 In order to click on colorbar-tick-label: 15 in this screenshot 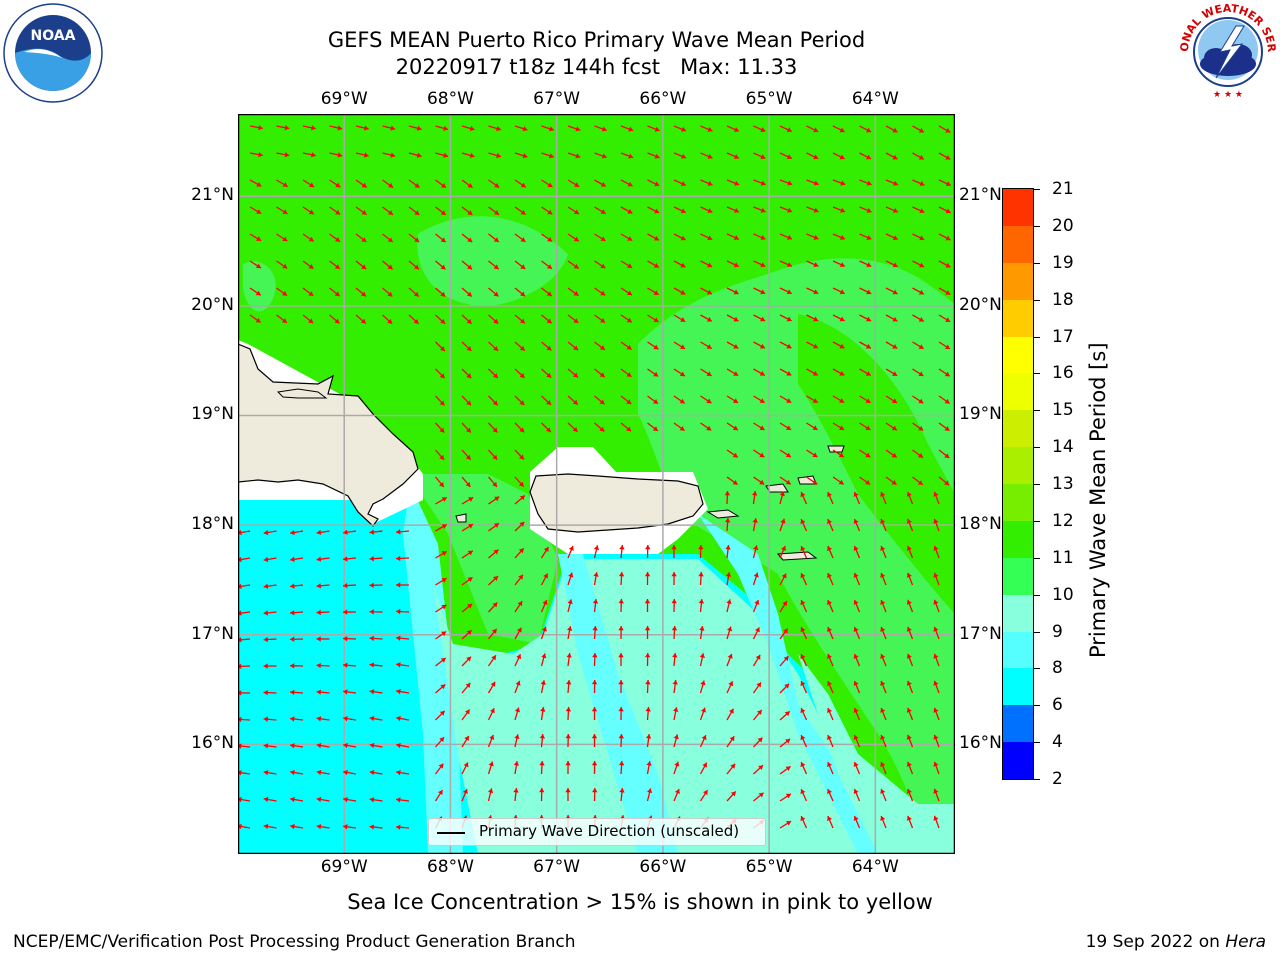, I will do `click(1063, 410)`.